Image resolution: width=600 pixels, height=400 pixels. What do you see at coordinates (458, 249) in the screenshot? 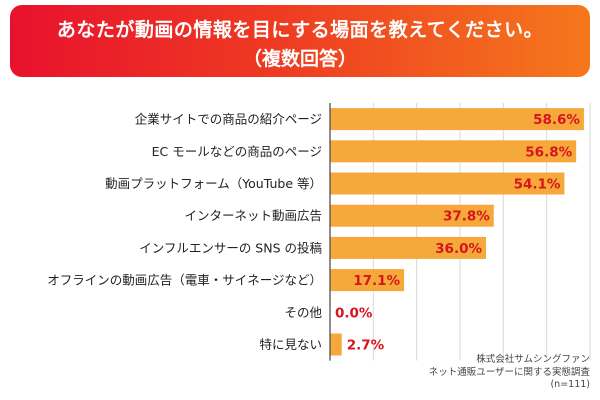
I see `value-label: 36.0%` at bounding box center [458, 249].